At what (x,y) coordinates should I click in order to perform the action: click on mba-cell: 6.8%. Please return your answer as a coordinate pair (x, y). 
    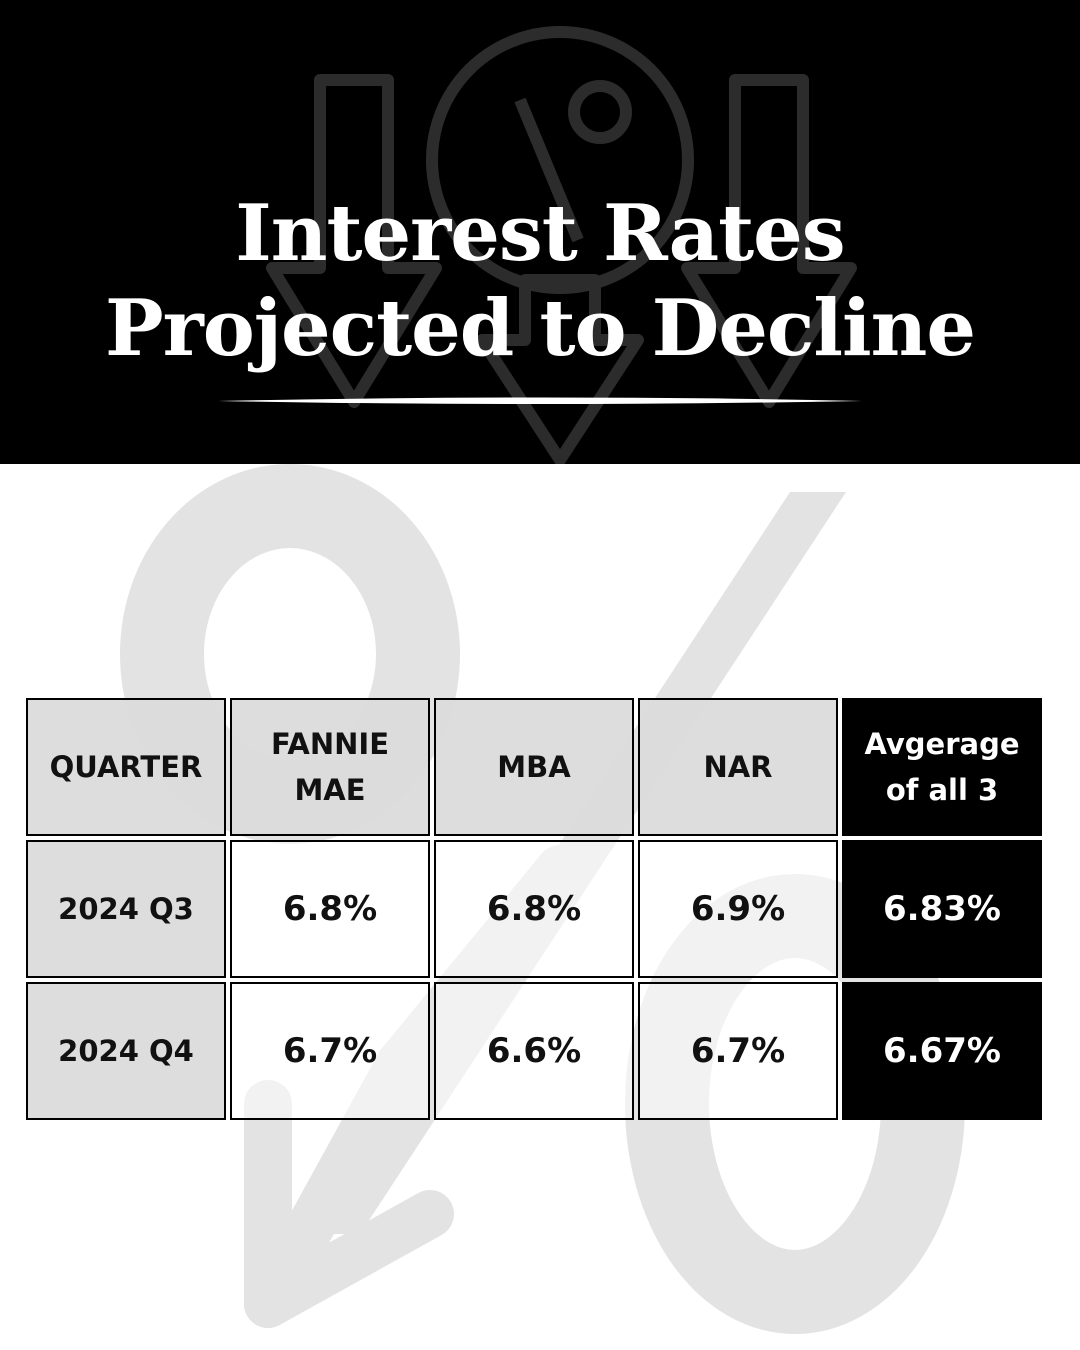
    Looking at the image, I should click on (534, 909).